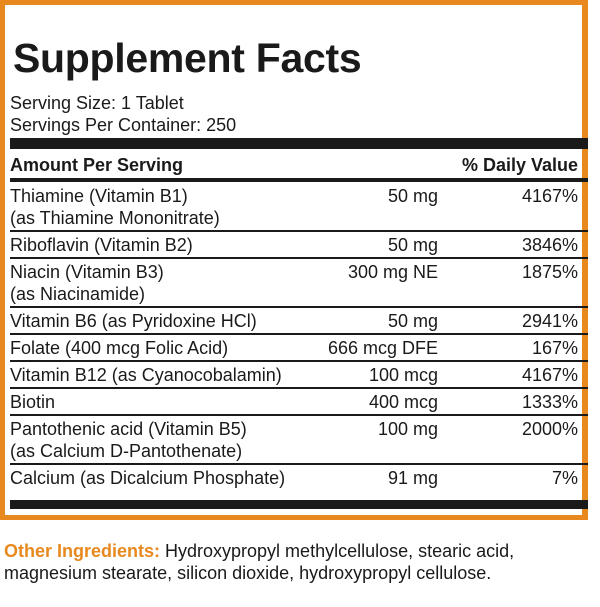 The image size is (600, 607). I want to click on other-ingredients-label: Other Ingredients:, so click(82, 551).